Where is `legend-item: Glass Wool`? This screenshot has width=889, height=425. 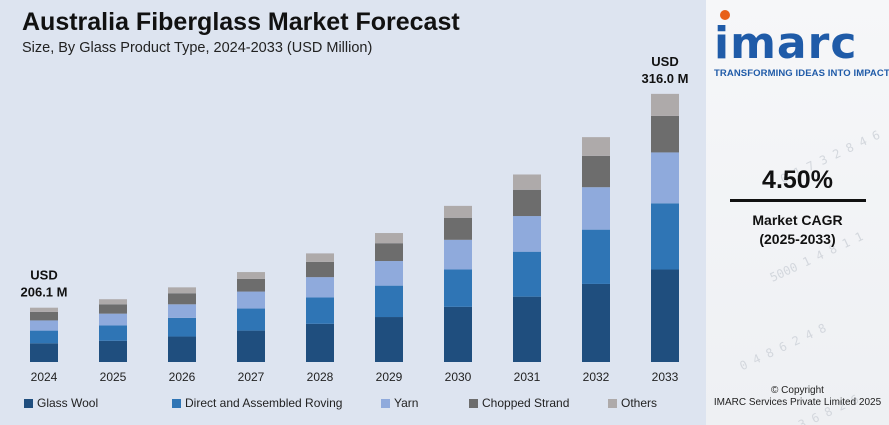 legend-item: Glass Wool is located at coordinates (61, 403).